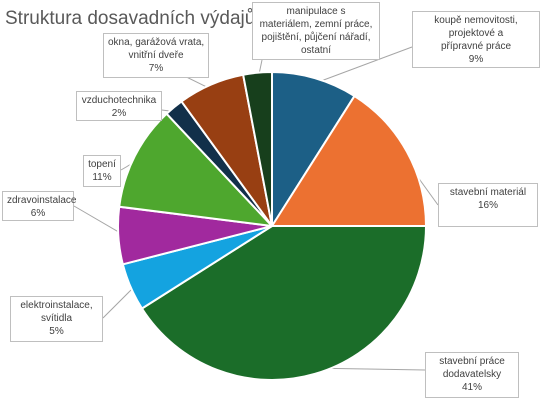 The height and width of the screenshot is (416, 547). Describe the element at coordinates (130, 18) in the screenshot. I see `chart-title: Struktura dosavadních výdajů` at that location.